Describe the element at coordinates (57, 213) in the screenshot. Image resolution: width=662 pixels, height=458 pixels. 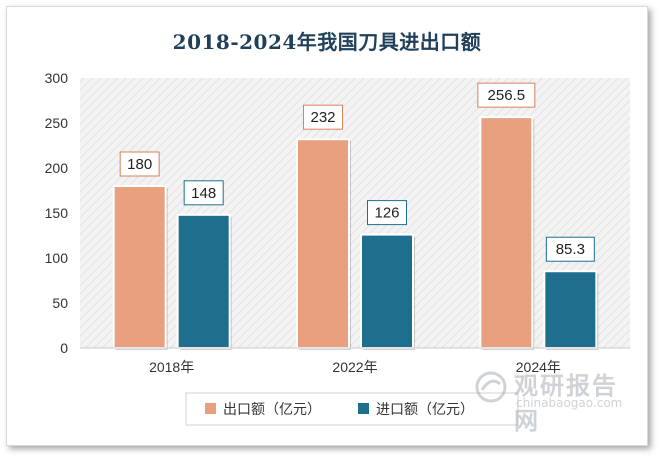
I see `y-tick-label: 150` at that location.